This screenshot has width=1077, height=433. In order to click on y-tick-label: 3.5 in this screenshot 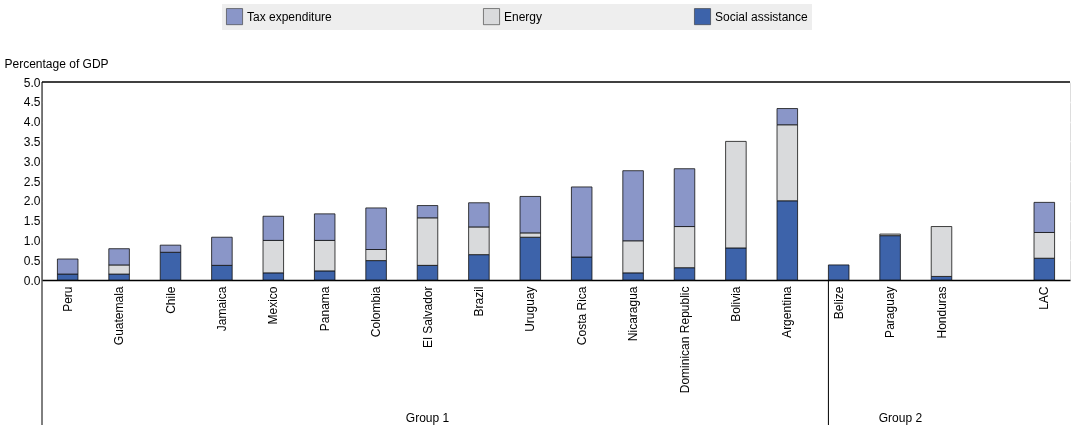, I will do `click(32, 141)`.